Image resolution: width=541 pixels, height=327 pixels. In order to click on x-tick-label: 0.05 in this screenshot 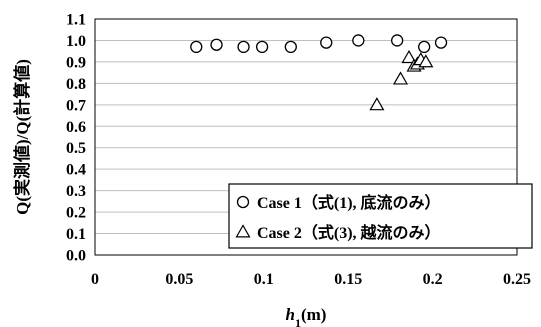, I will do `click(179, 279)`.